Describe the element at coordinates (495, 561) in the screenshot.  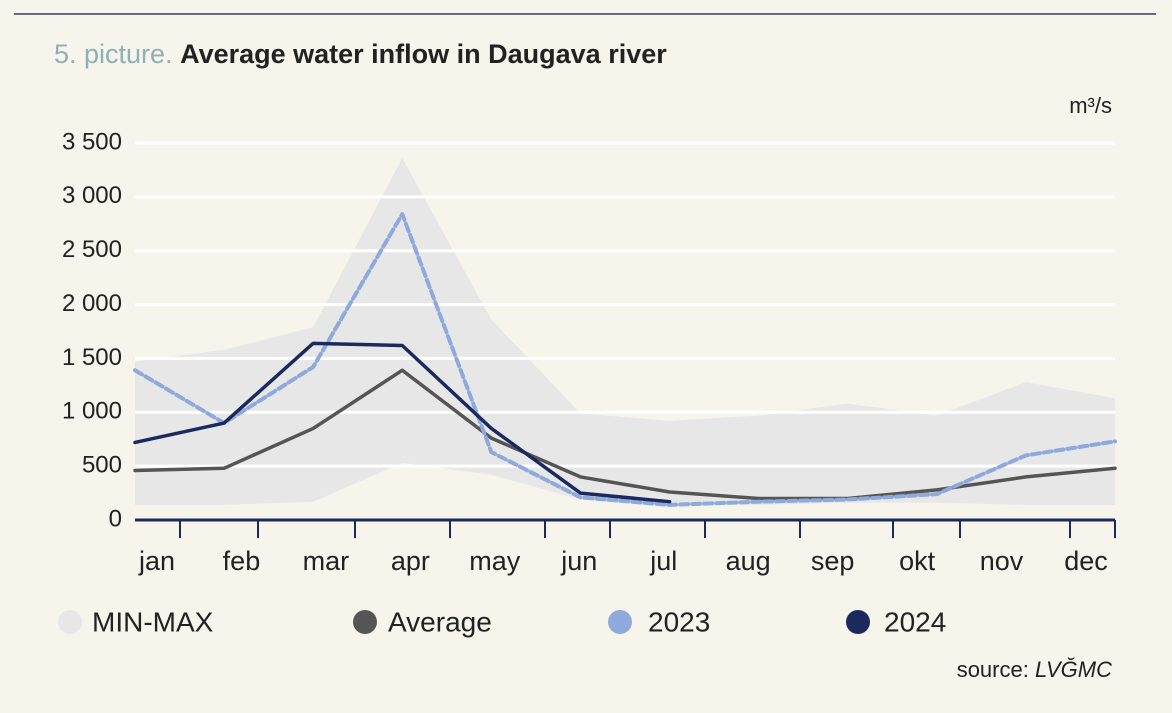
I see `x-tick-label: may` at that location.